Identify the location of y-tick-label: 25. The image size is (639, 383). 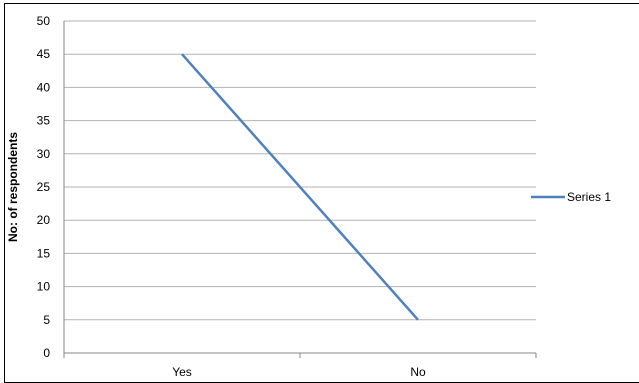
(44, 187).